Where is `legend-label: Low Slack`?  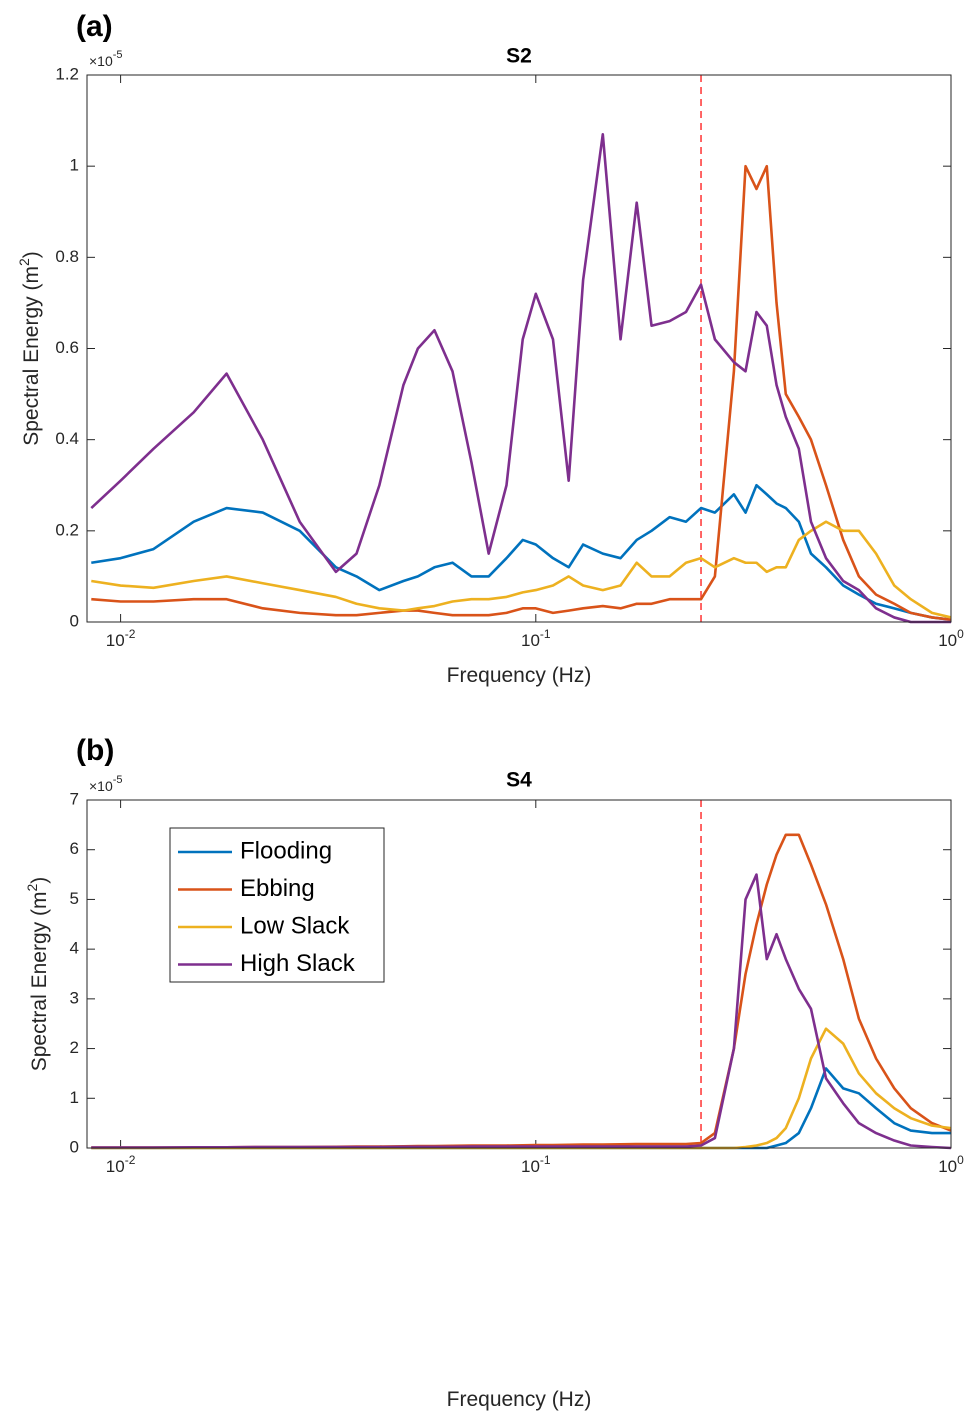 legend-label: Low Slack is located at coordinates (295, 925).